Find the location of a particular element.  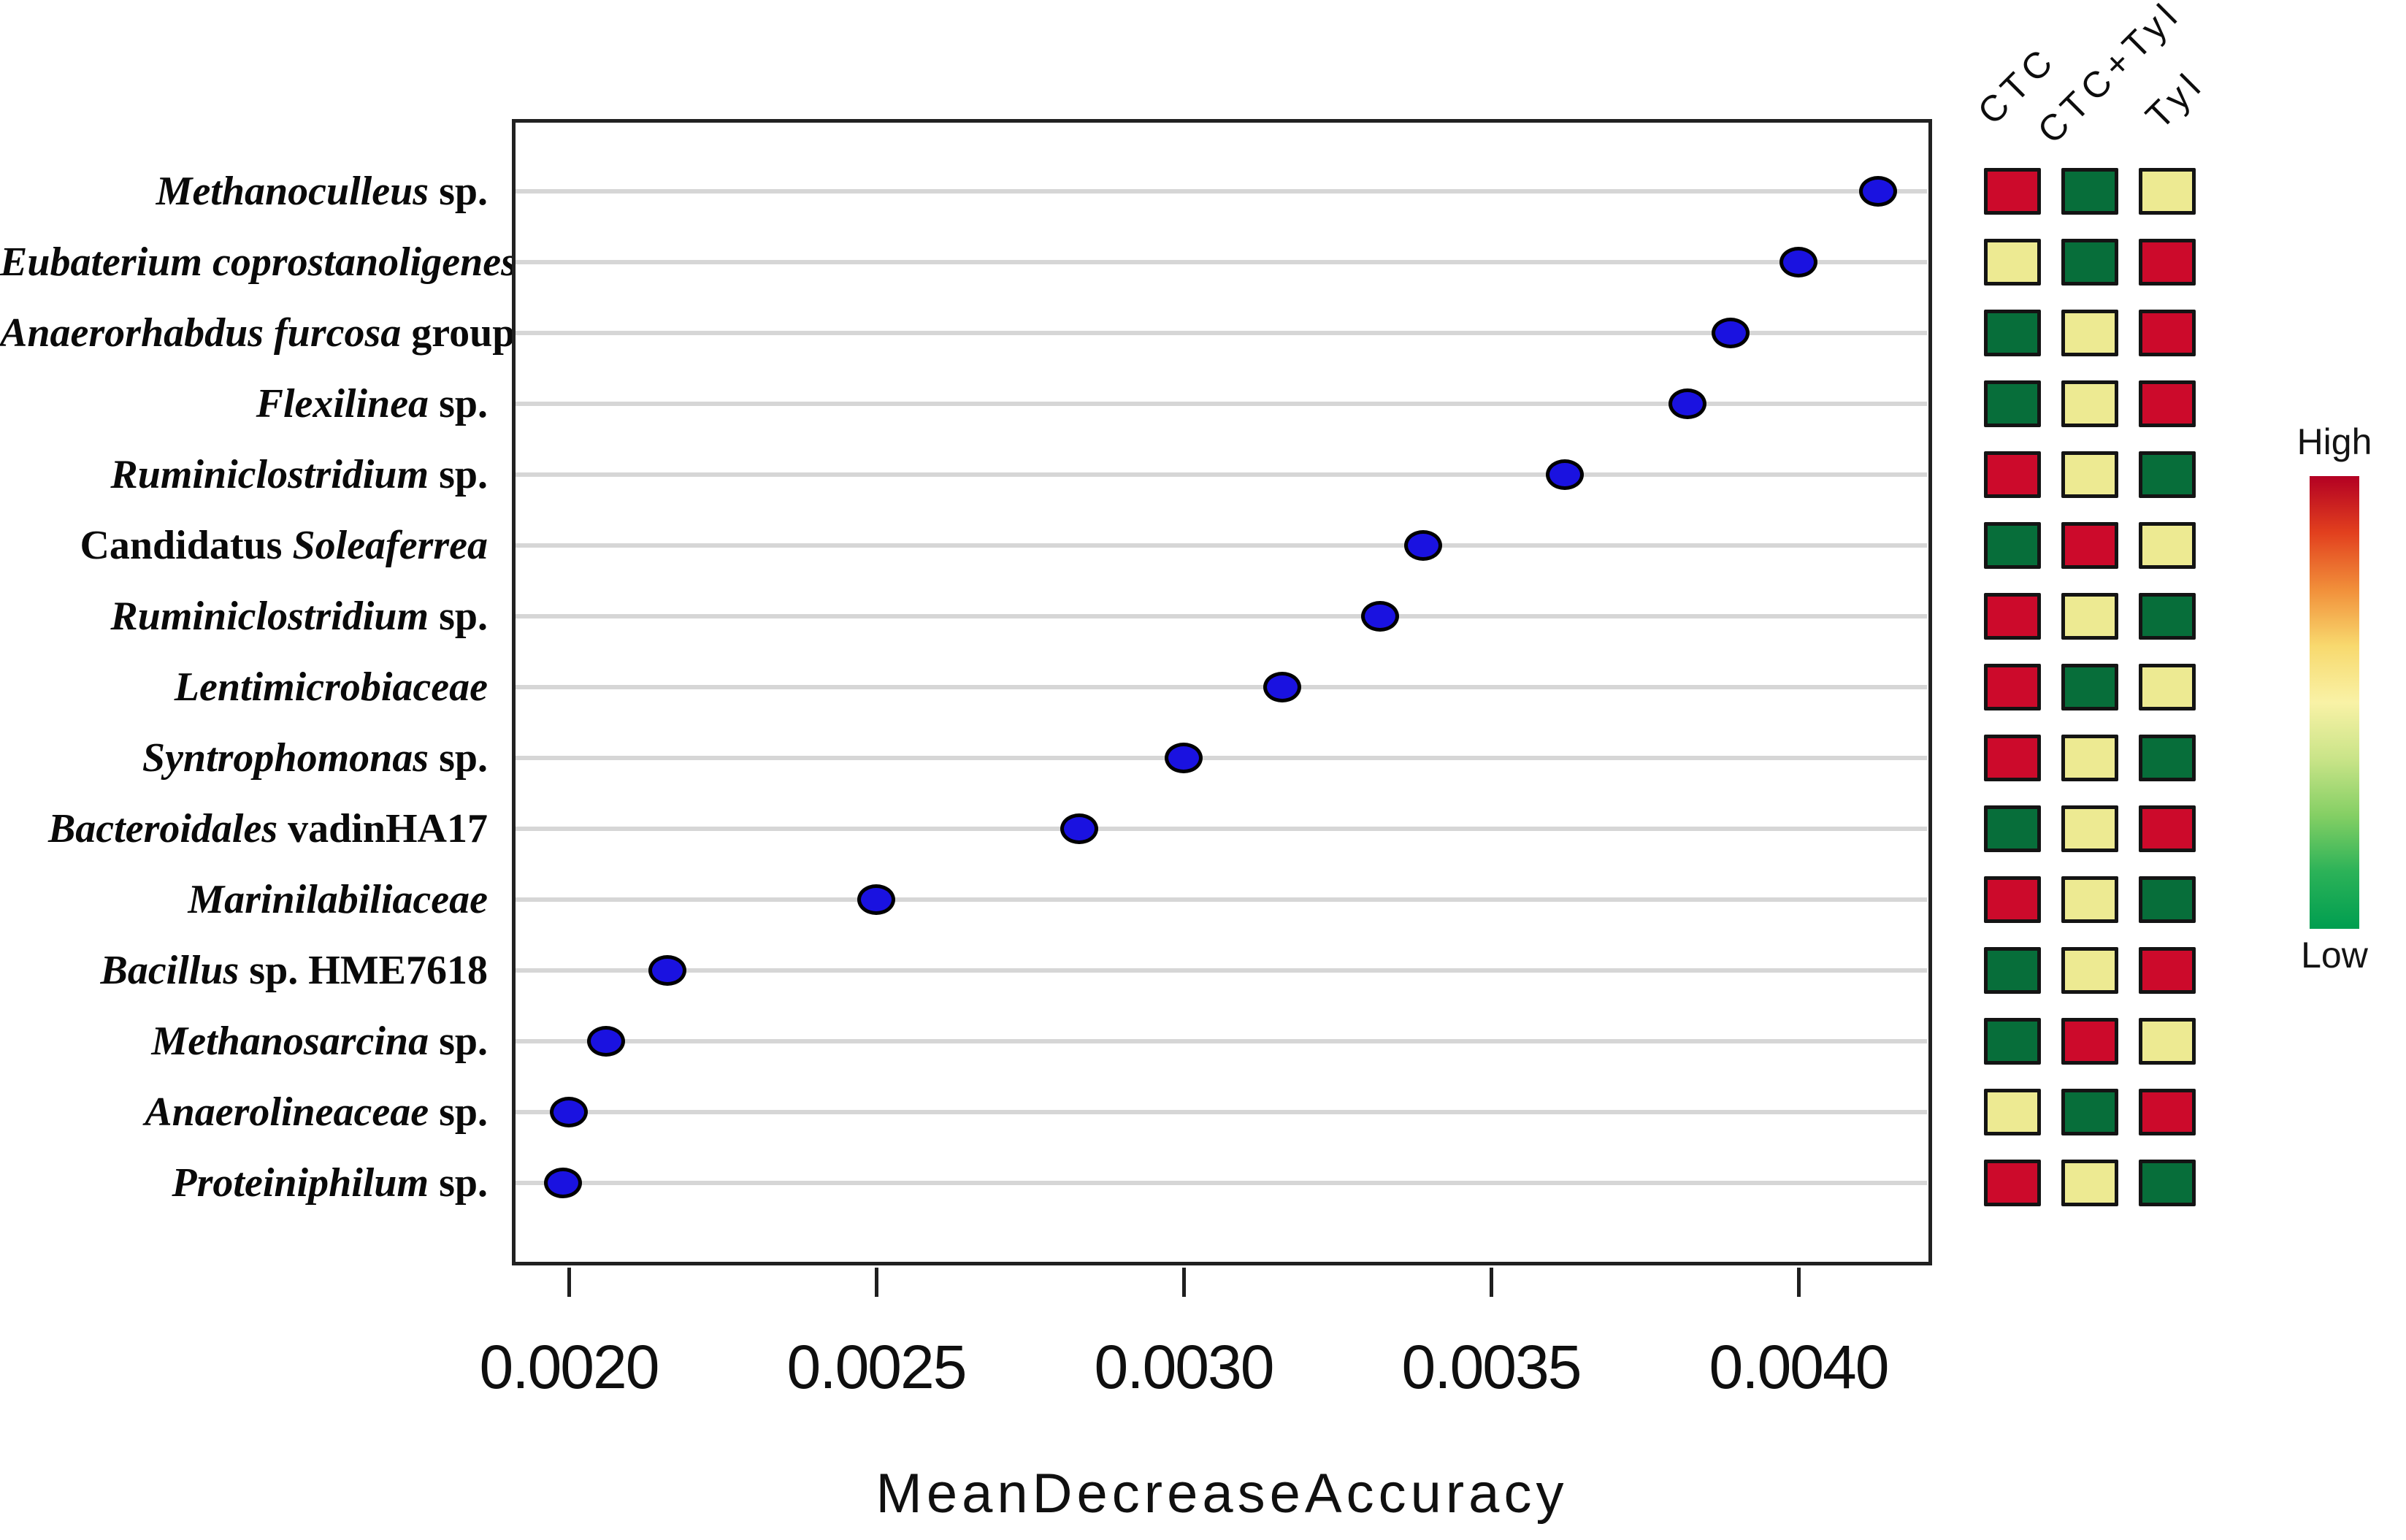

taxon-name-italic: Eubaterium coprostanoligenes is located at coordinates (258, 262).